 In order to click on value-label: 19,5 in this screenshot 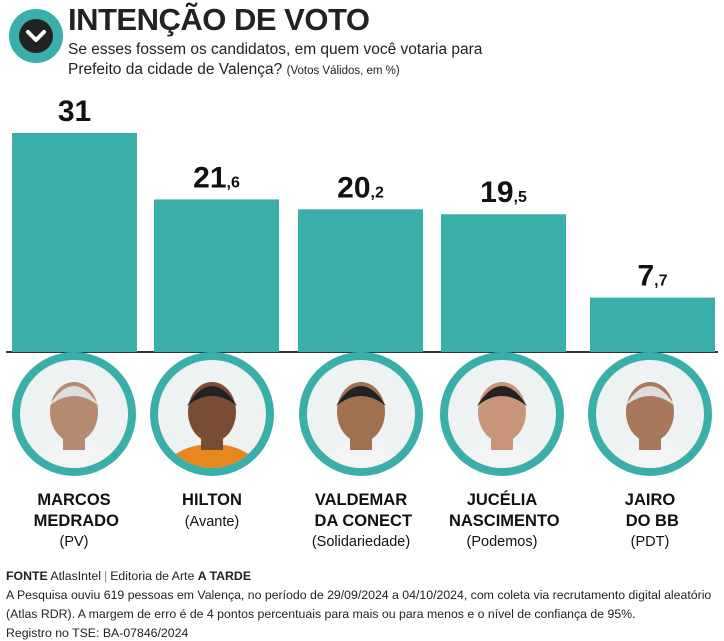, I will do `click(503, 192)`.